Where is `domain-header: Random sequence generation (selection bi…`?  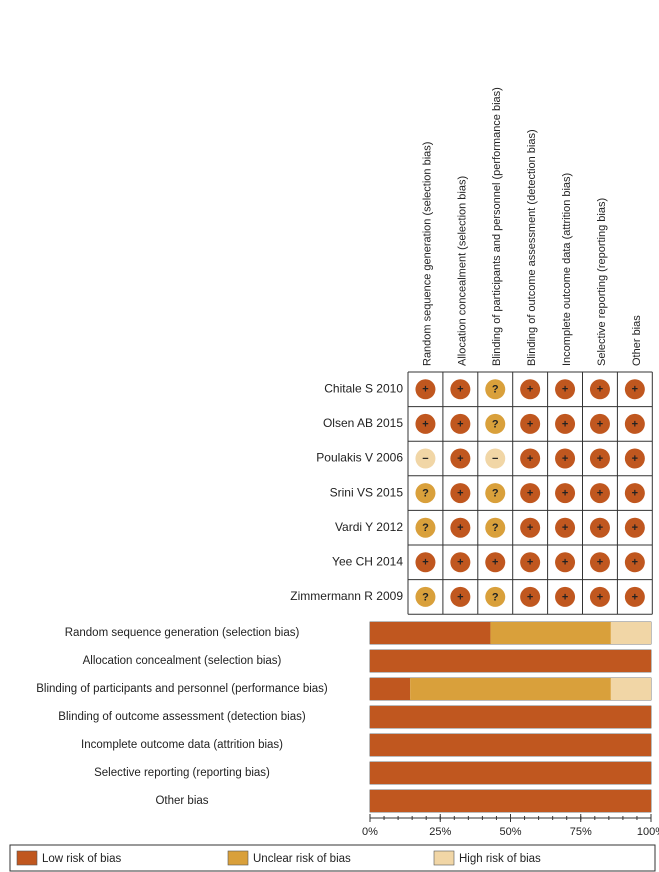
domain-header: Random sequence generation (selection bi… is located at coordinates (427, 254).